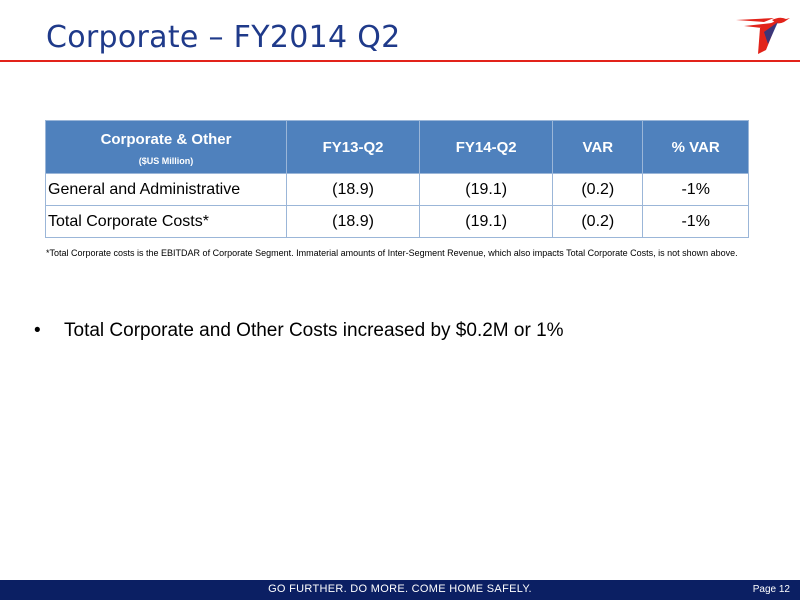 This screenshot has width=800, height=600. I want to click on header-corporate-other: Corporate & Other ($US Million), so click(166, 147).